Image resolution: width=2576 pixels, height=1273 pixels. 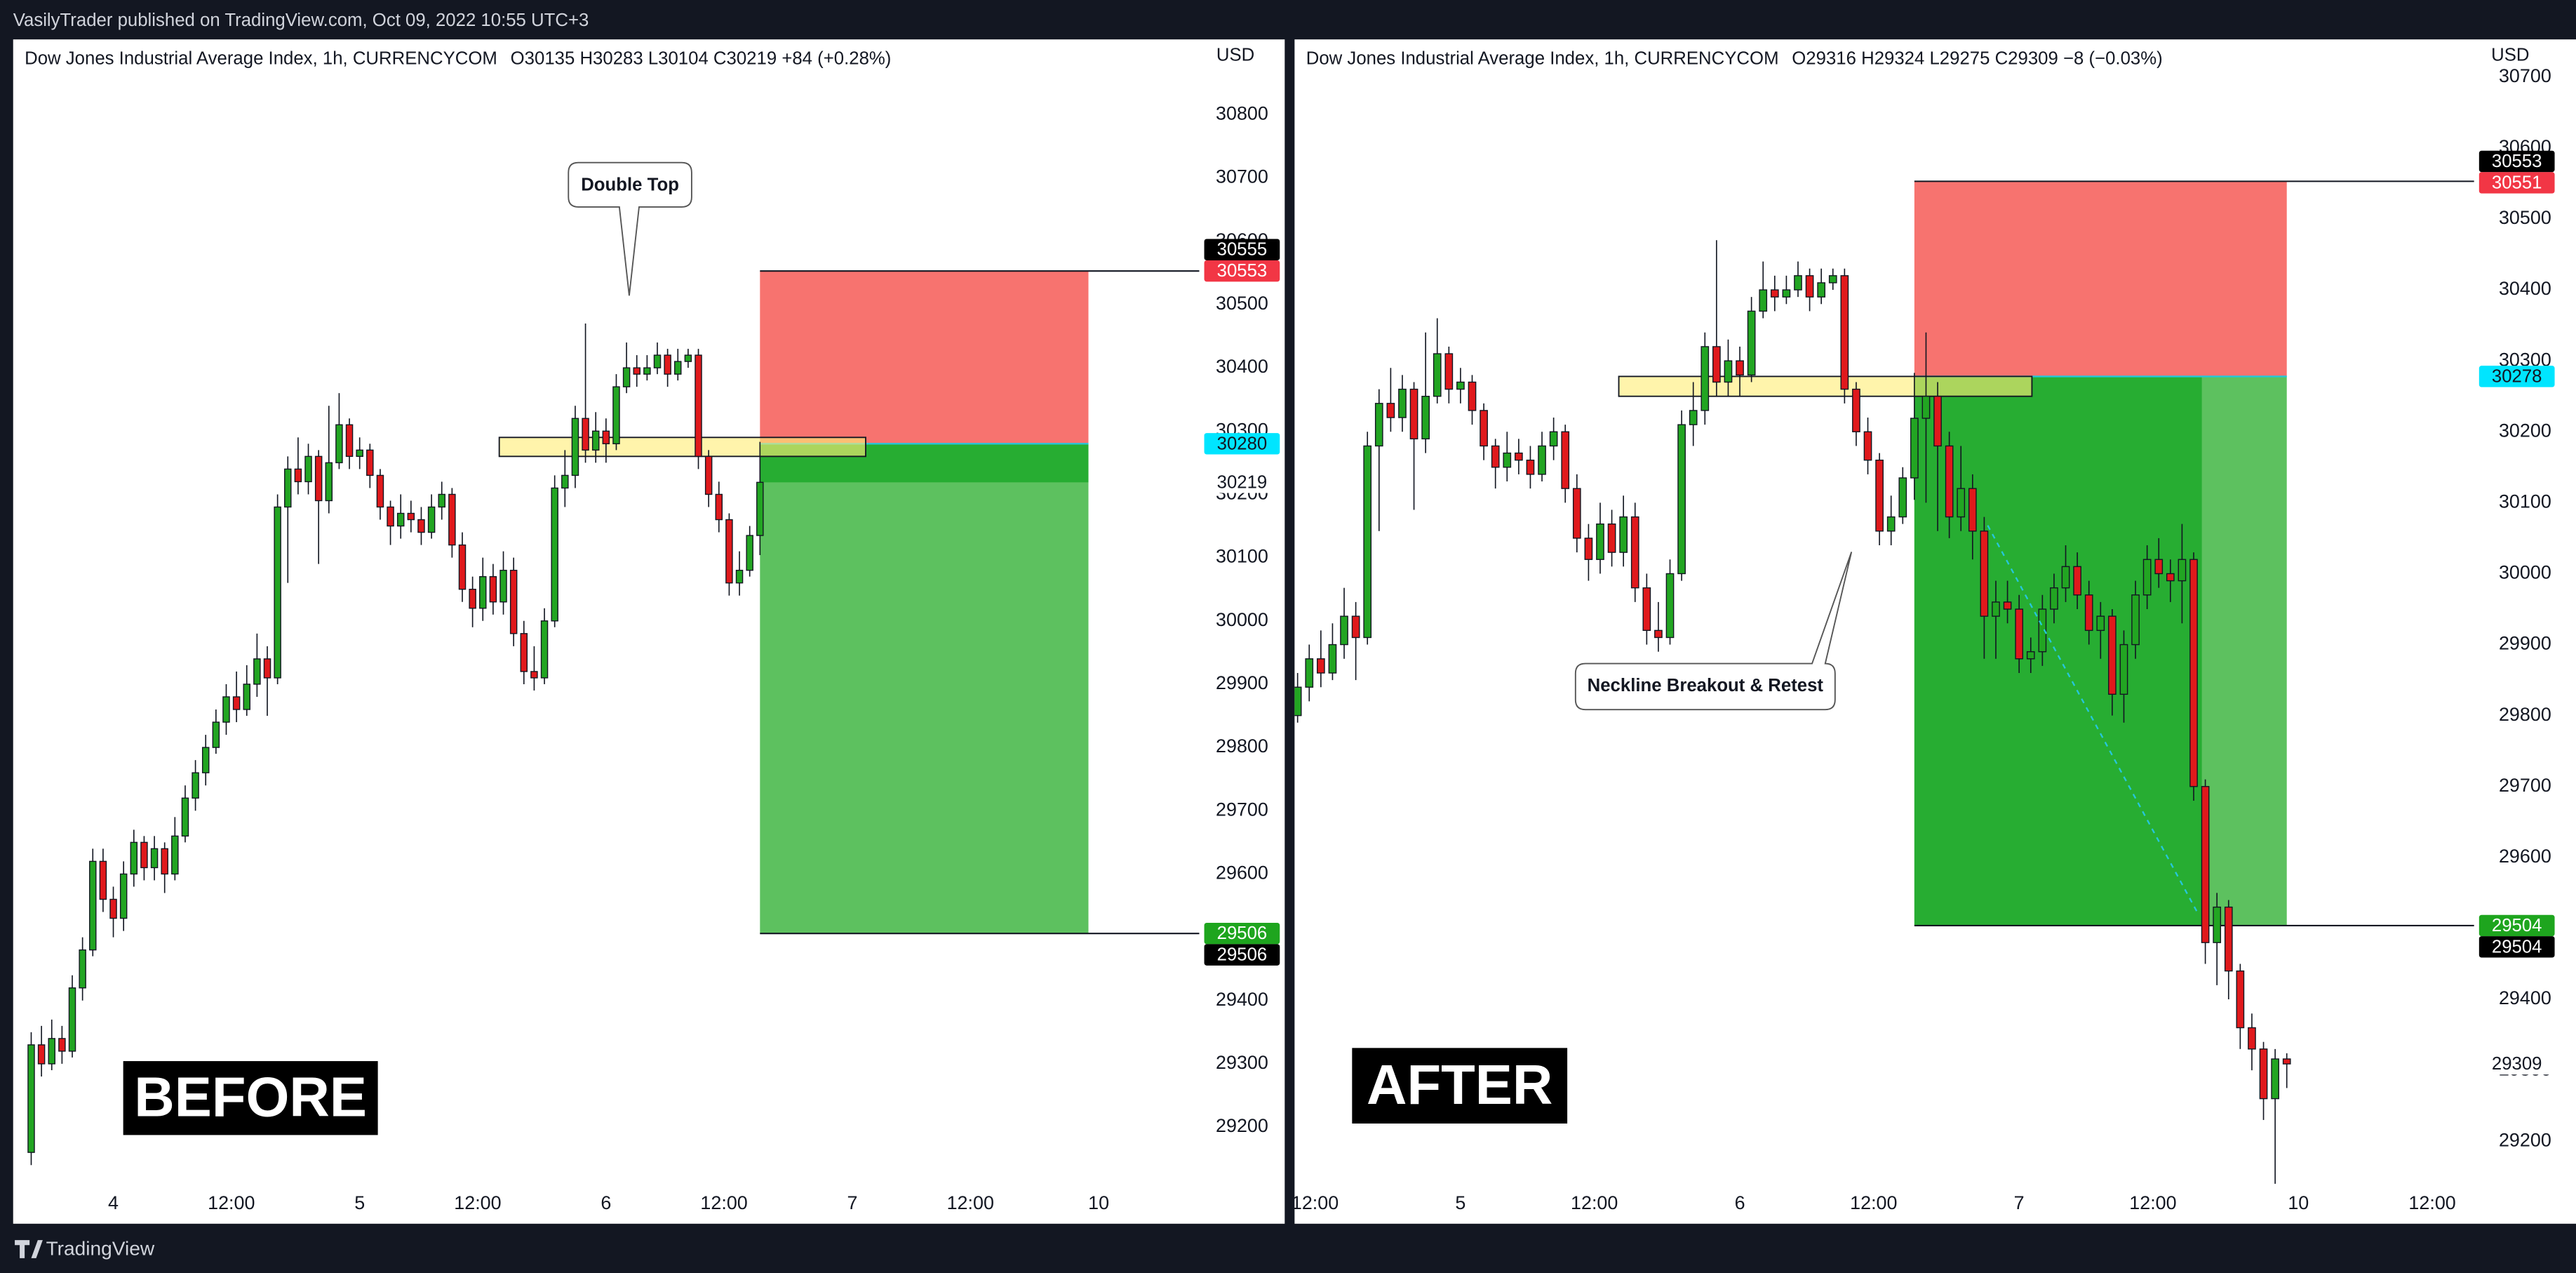 What do you see at coordinates (1713, 632) in the screenshot?
I see `callout` at bounding box center [1713, 632].